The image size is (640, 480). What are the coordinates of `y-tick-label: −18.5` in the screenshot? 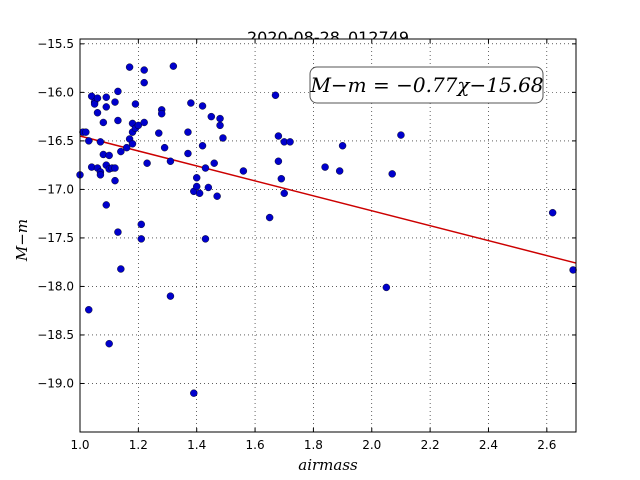 It's located at (55, 335).